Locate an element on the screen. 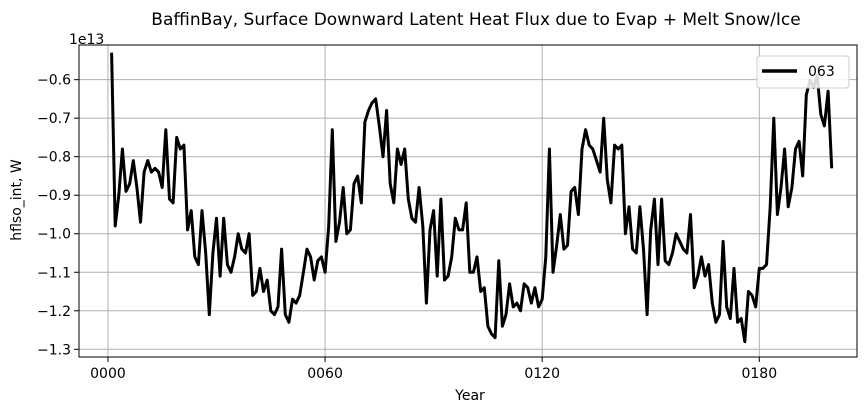 This screenshot has width=866, height=412. x-tick-label: 0060 is located at coordinates (325, 374).